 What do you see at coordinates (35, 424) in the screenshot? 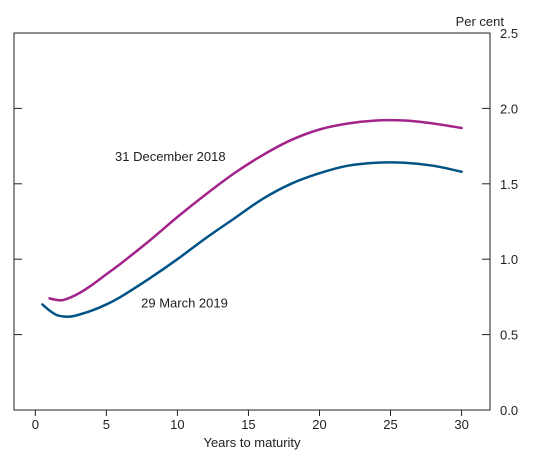
I see `x-tick-label: 0` at bounding box center [35, 424].